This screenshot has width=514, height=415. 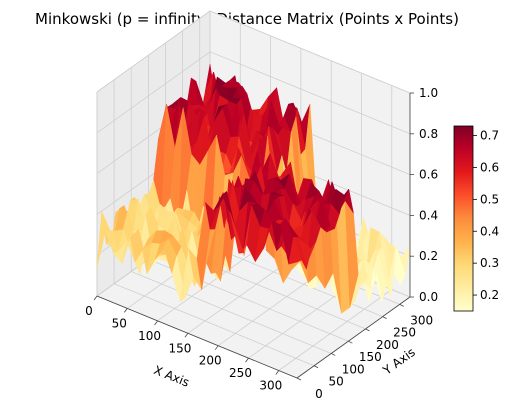 What do you see at coordinates (404, 333) in the screenshot?
I see `y-tick-label: 250` at bounding box center [404, 333].